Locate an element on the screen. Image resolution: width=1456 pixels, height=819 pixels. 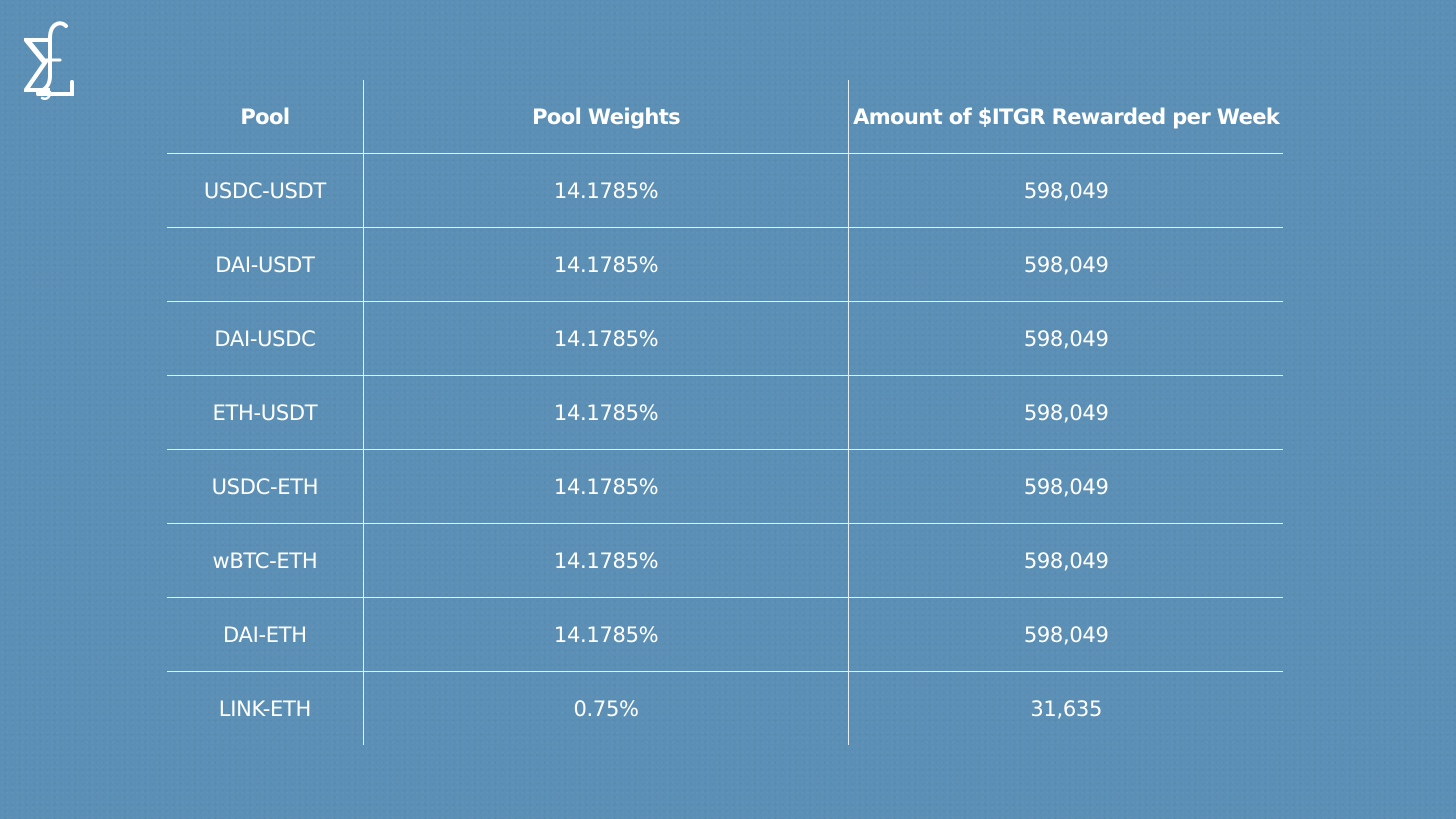
header-rewards: Amount of $ITGR Rewarded per Week is located at coordinates (1065, 116).